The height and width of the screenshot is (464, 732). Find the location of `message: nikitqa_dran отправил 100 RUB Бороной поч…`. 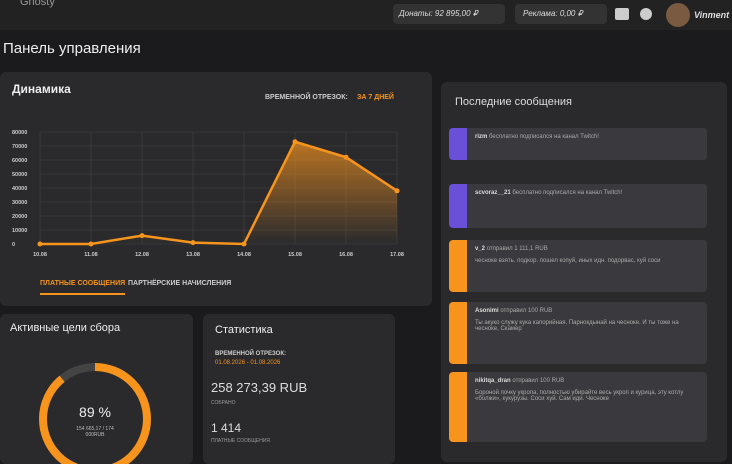

message: nikitqa_dran отправил 100 RUB Бороной поч… is located at coordinates (578, 407).